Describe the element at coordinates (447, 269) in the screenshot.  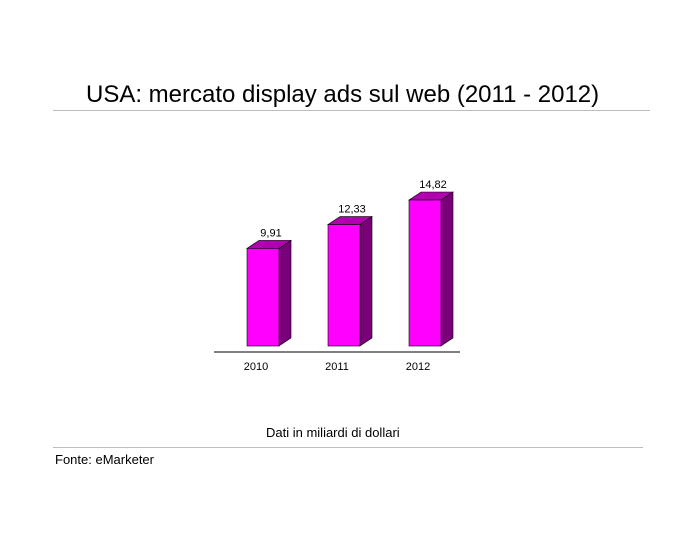
I see `bar-side-2012` at that location.